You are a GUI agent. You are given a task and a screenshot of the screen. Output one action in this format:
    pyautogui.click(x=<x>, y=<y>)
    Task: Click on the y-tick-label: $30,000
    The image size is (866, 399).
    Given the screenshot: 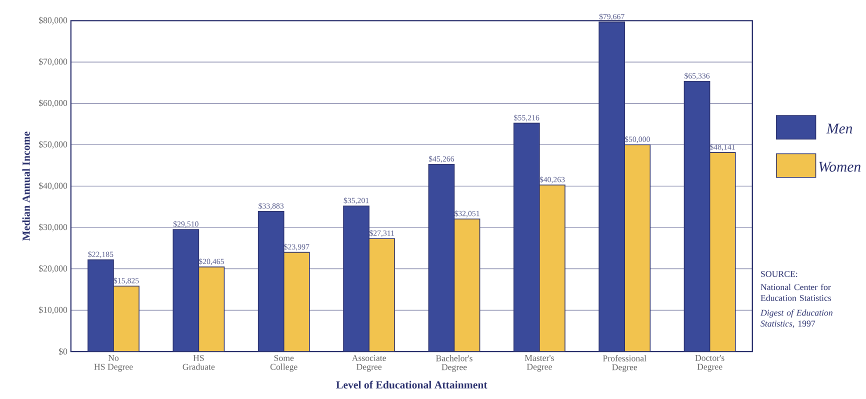 What is the action you would take?
    pyautogui.click(x=53, y=228)
    